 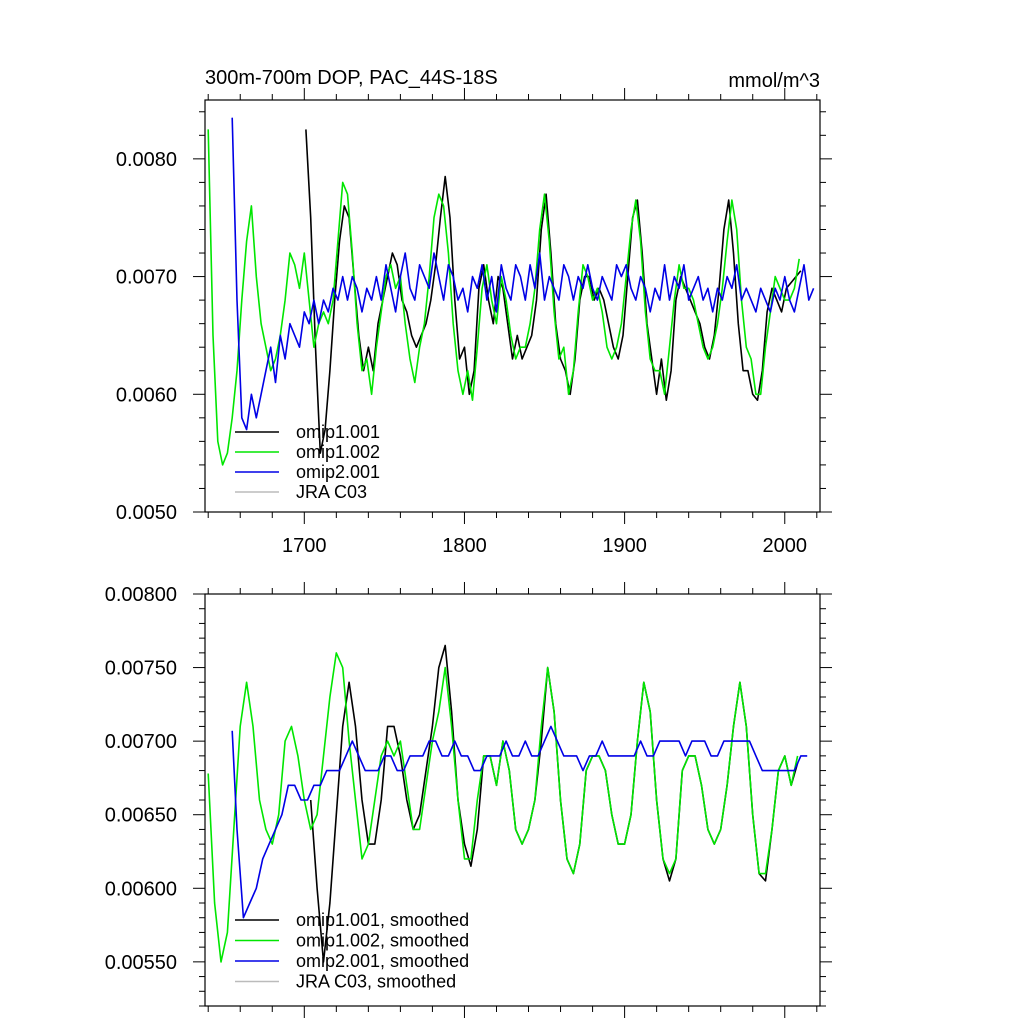 What do you see at coordinates (785, 546) in the screenshot?
I see `x-tick-label: 2000` at bounding box center [785, 546].